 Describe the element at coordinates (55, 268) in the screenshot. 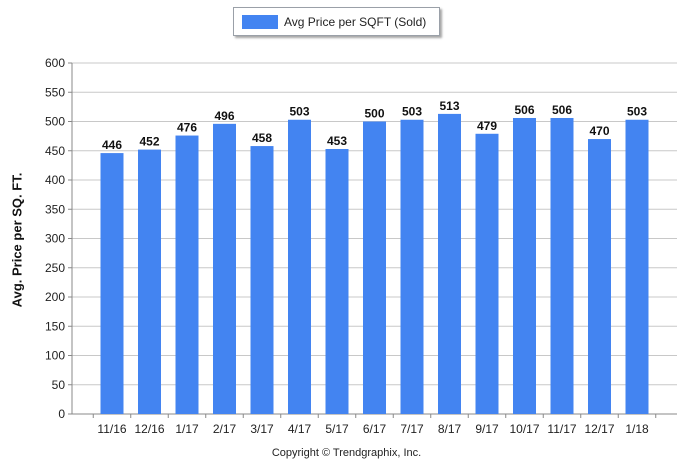

I see `y-tick-label: 250` at that location.